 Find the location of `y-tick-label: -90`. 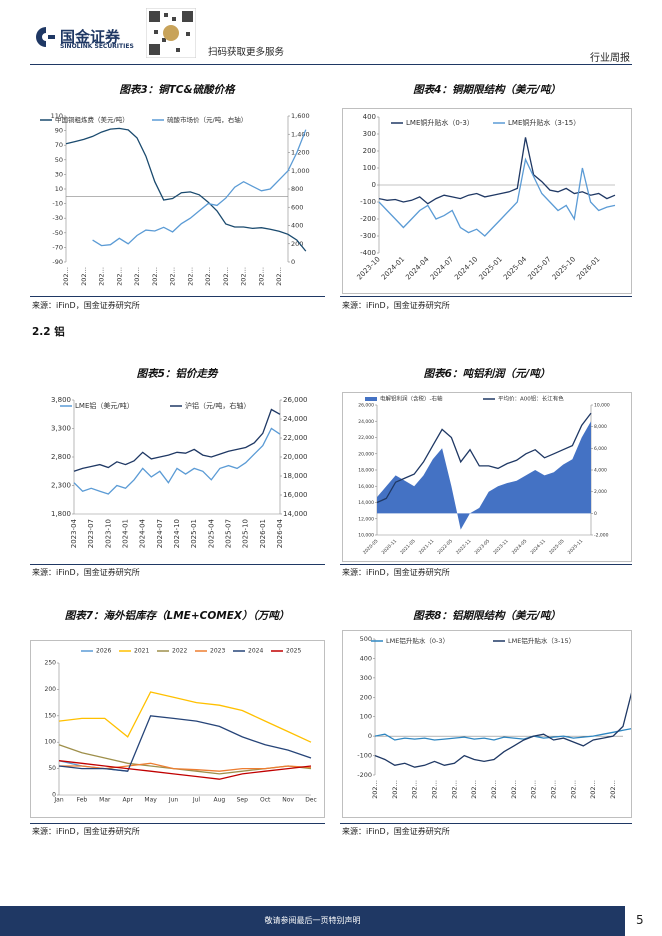

y-tick-label: -90 is located at coordinates (57, 262).